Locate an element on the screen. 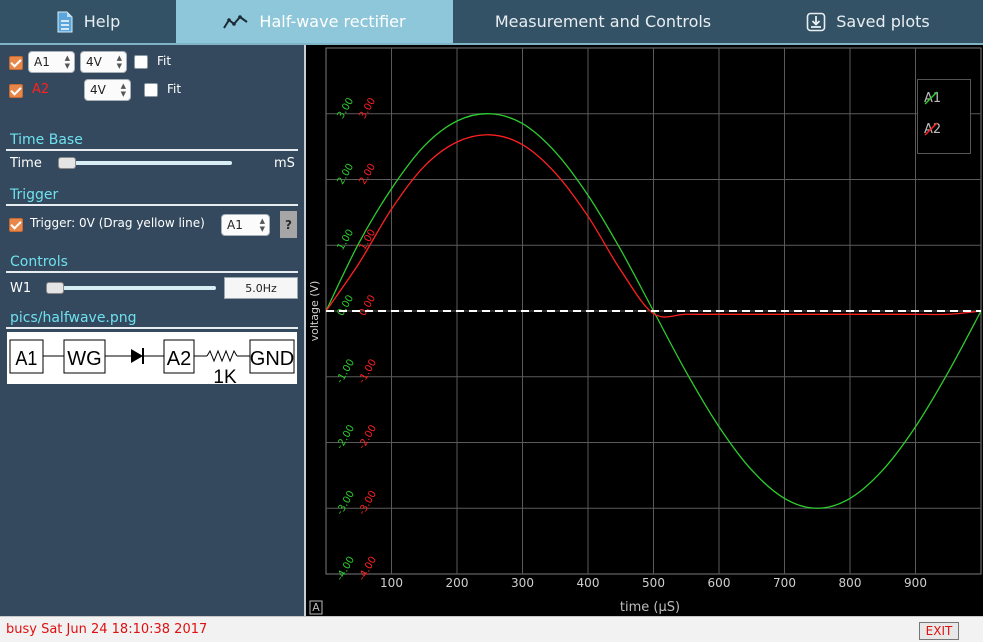 The image size is (983, 642). schematic-a2-label: A2 is located at coordinates (179, 359).